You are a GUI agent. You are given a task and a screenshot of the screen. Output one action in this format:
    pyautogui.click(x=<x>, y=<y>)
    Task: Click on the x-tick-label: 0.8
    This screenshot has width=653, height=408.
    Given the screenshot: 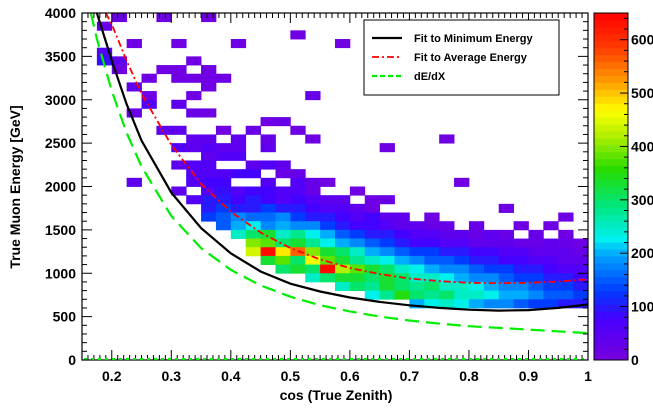 What is the action you would take?
    pyautogui.click(x=469, y=376)
    